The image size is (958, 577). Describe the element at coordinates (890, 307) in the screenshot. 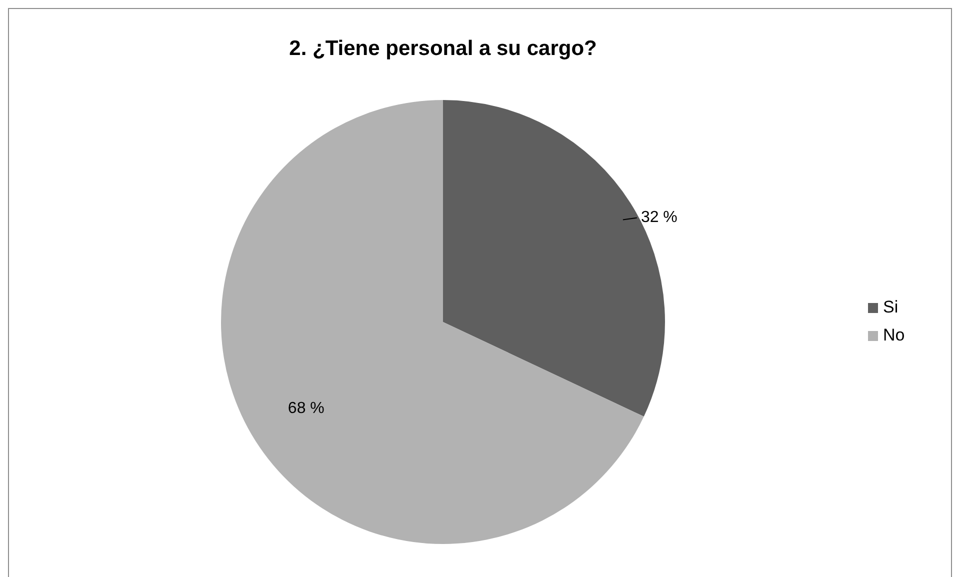

I see `legend-label: Si` at that location.